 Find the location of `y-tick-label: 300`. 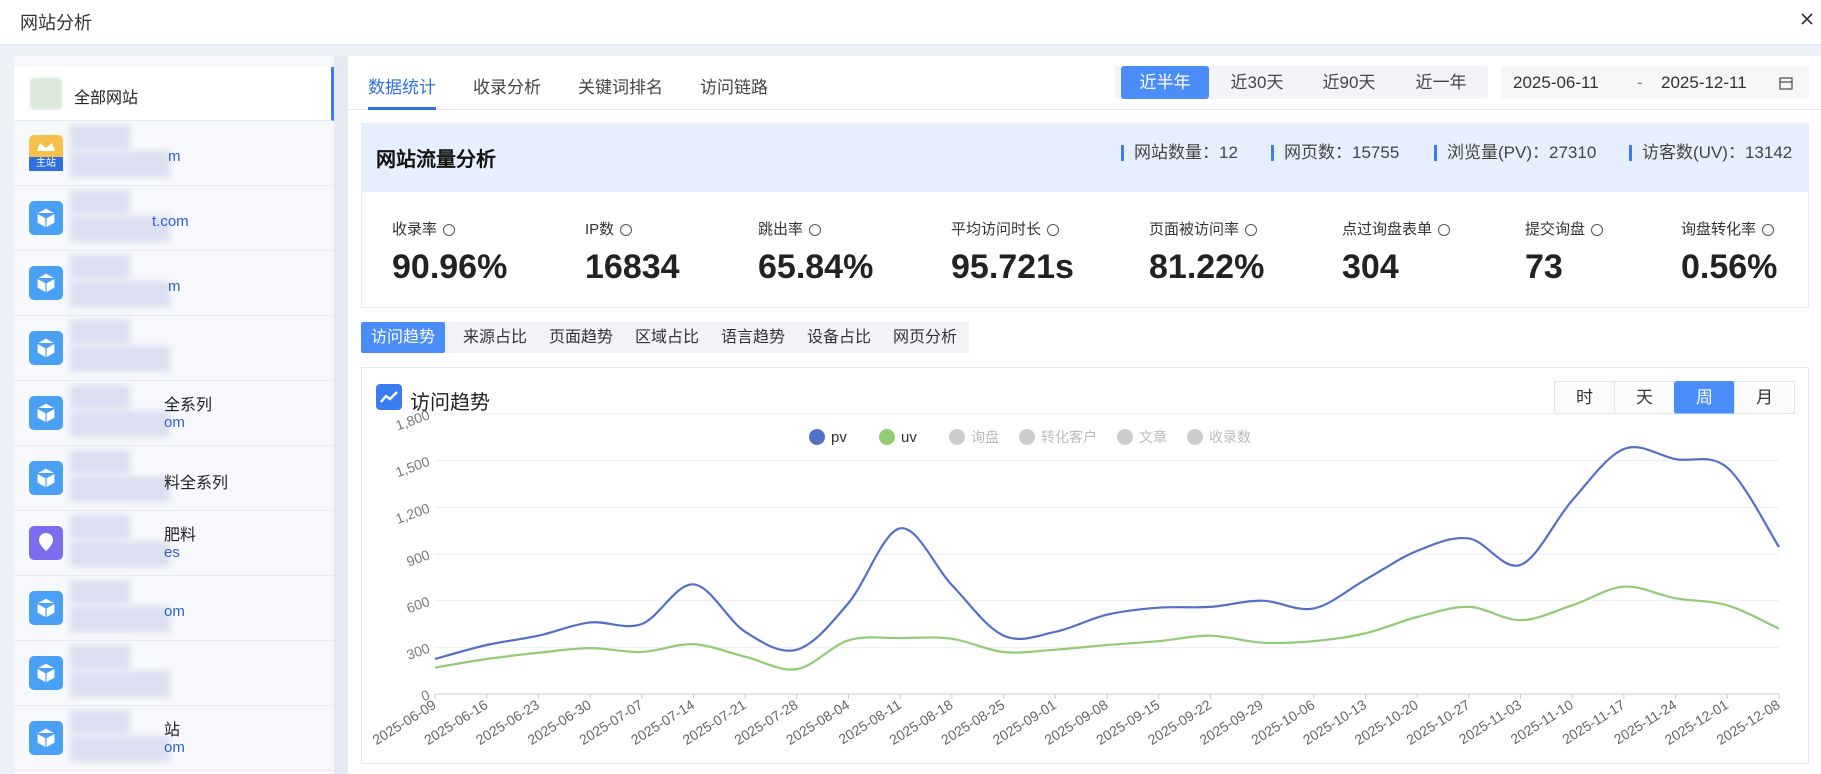

y-tick-label: 300 is located at coordinates (418, 651).